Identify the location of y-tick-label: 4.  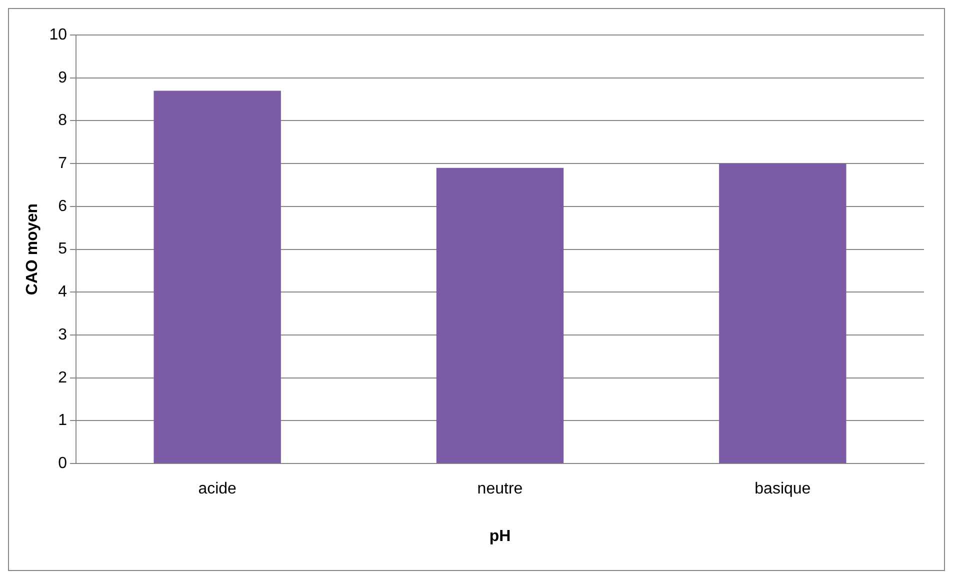
(63, 292).